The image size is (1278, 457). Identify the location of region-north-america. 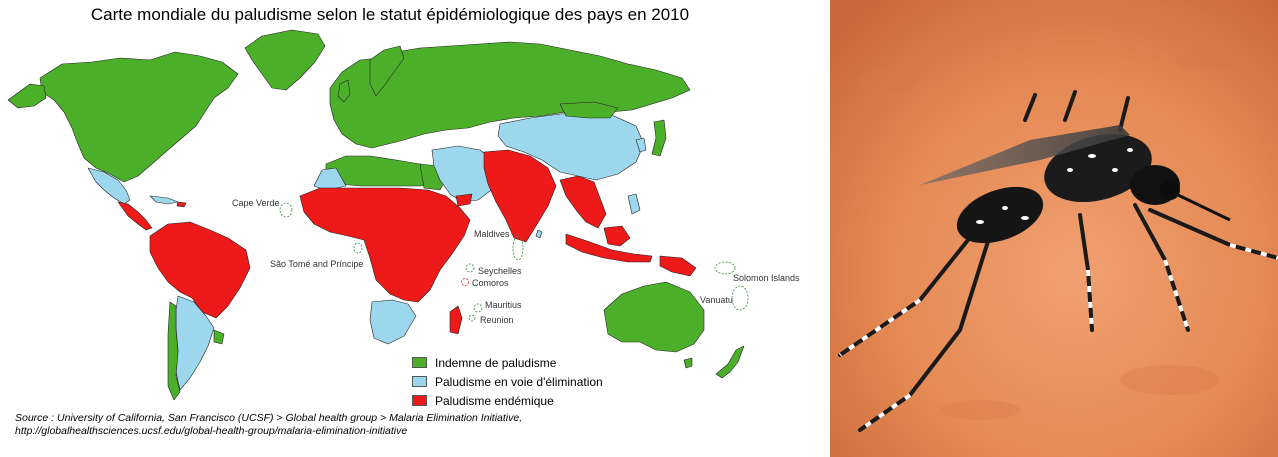
(139, 117).